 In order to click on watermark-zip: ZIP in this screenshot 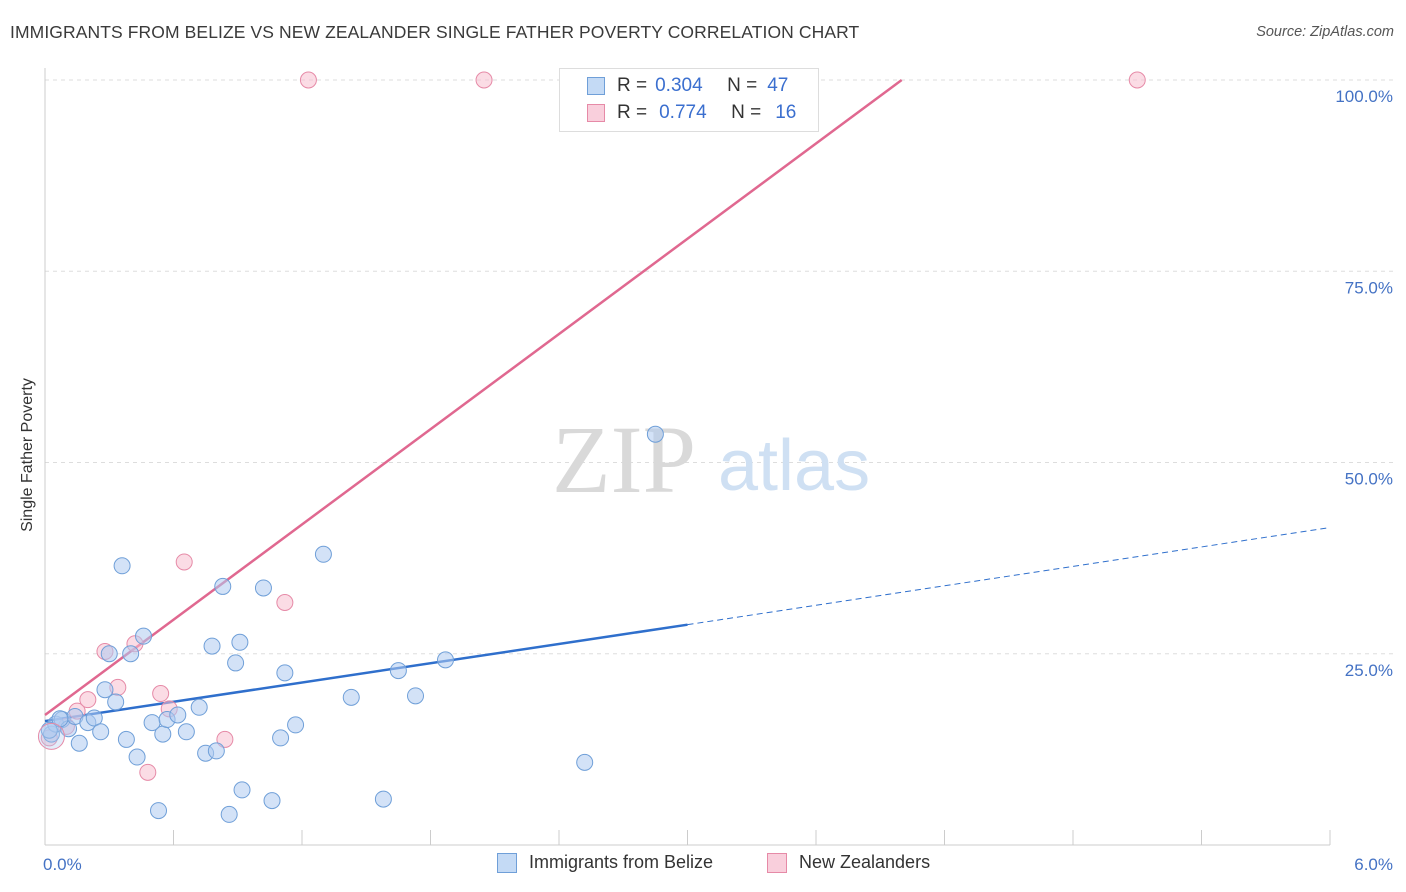, I will do `click(624, 459)`.